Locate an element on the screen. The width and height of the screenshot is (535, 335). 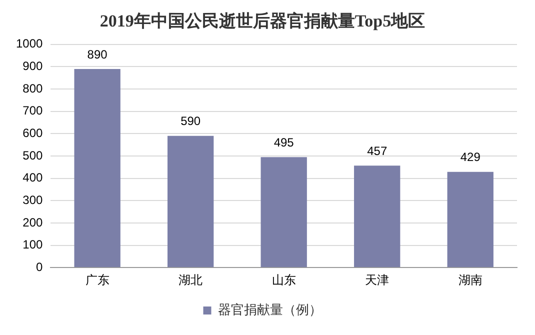
y-tick-label: 400 is located at coordinates (33, 177).